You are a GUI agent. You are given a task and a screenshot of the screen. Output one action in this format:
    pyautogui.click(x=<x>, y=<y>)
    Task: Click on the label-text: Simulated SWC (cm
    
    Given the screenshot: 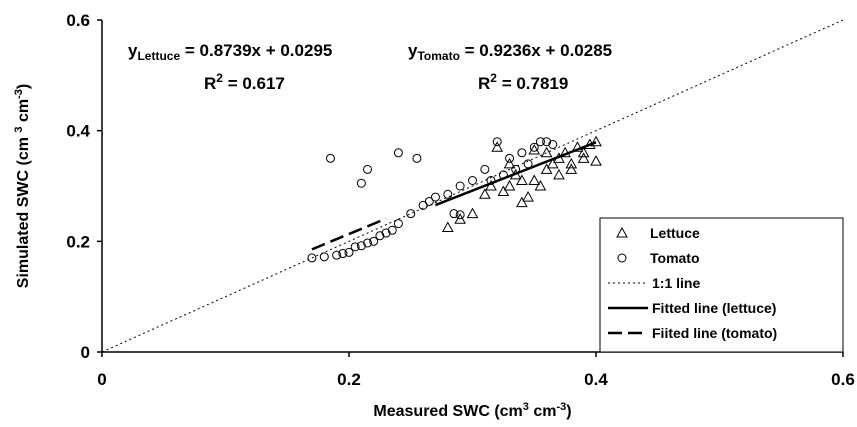 What is the action you would take?
    pyautogui.click(x=23, y=211)
    